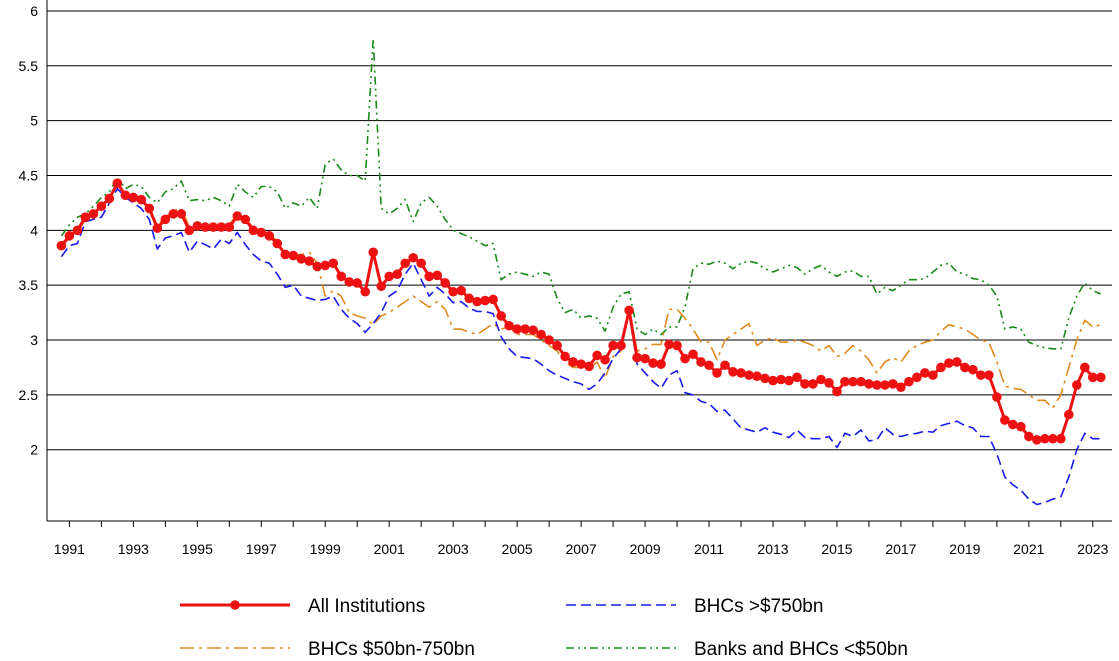 The height and width of the screenshot is (661, 1119). What do you see at coordinates (801, 649) in the screenshot?
I see `legend-label: Banks and BHCs <$50bn` at bounding box center [801, 649].